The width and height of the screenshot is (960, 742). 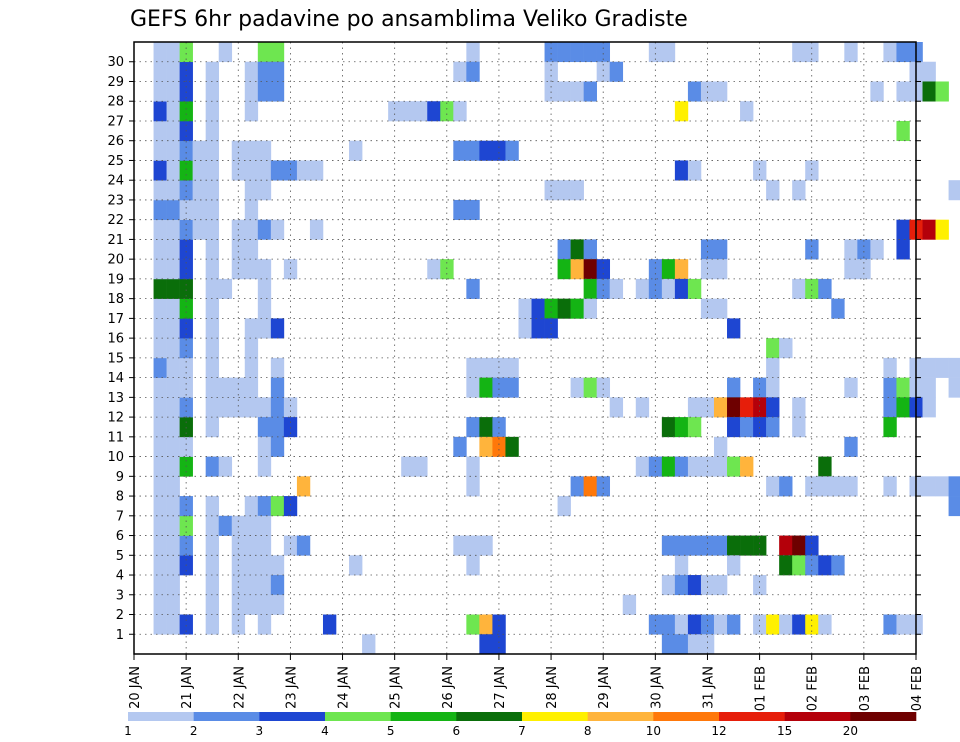 What do you see at coordinates (291, 687) in the screenshot?
I see `x-tick-label: 23 JAN` at bounding box center [291, 687].